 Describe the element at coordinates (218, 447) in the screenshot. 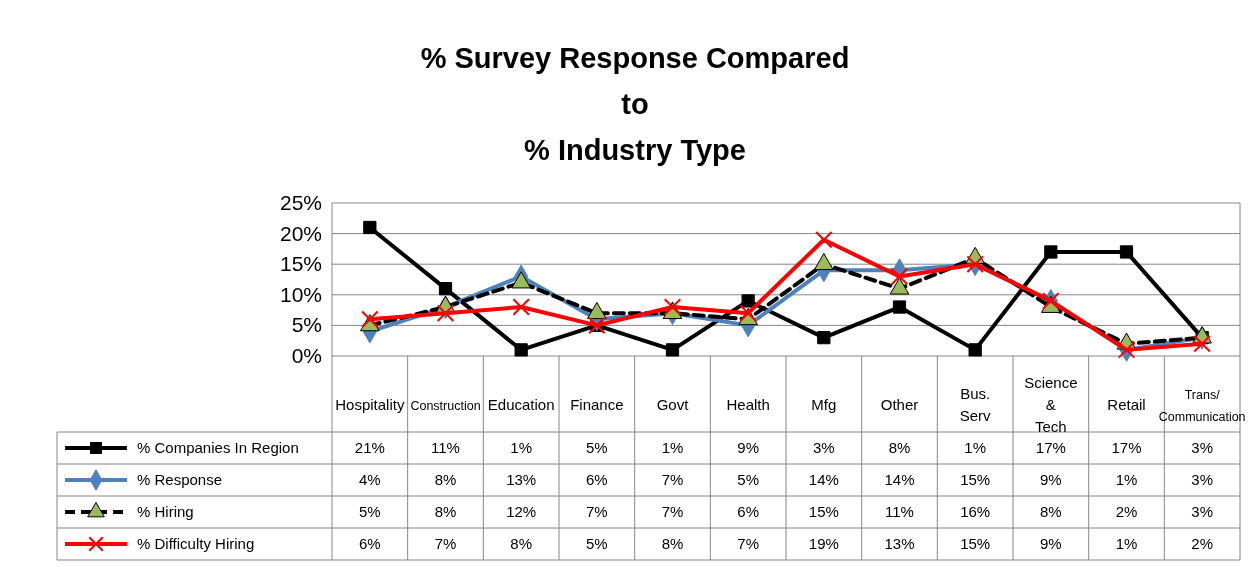

I see `legend-label: % Companies In Region` at that location.